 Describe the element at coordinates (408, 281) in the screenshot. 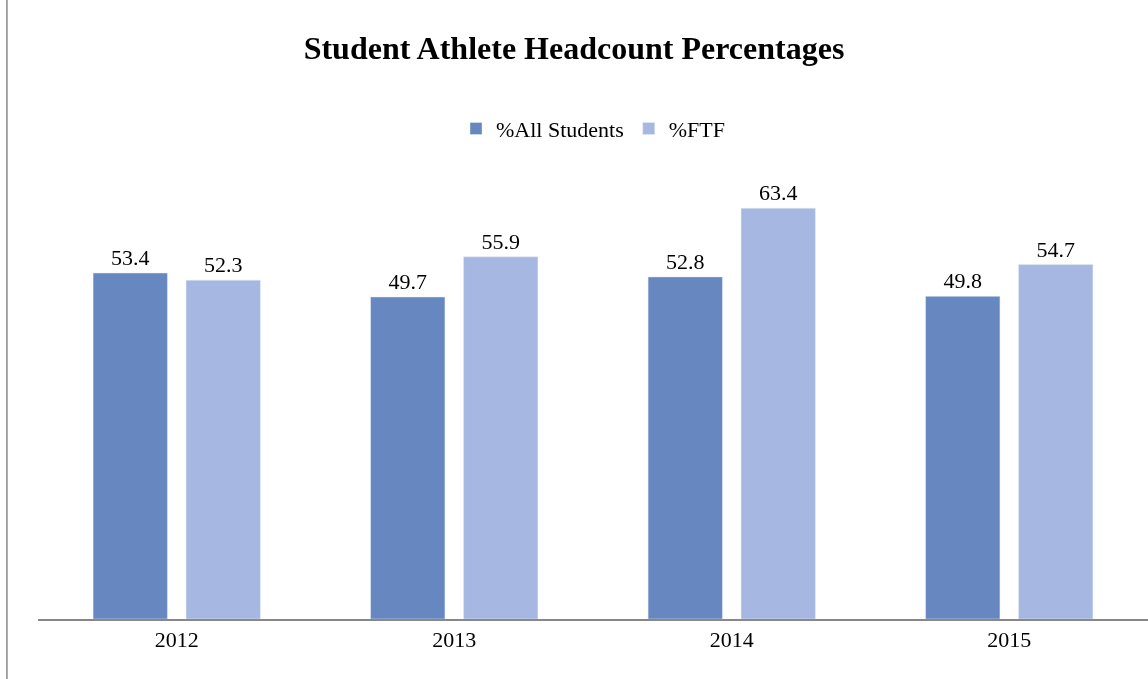

I see `data-label: 49.7` at that location.